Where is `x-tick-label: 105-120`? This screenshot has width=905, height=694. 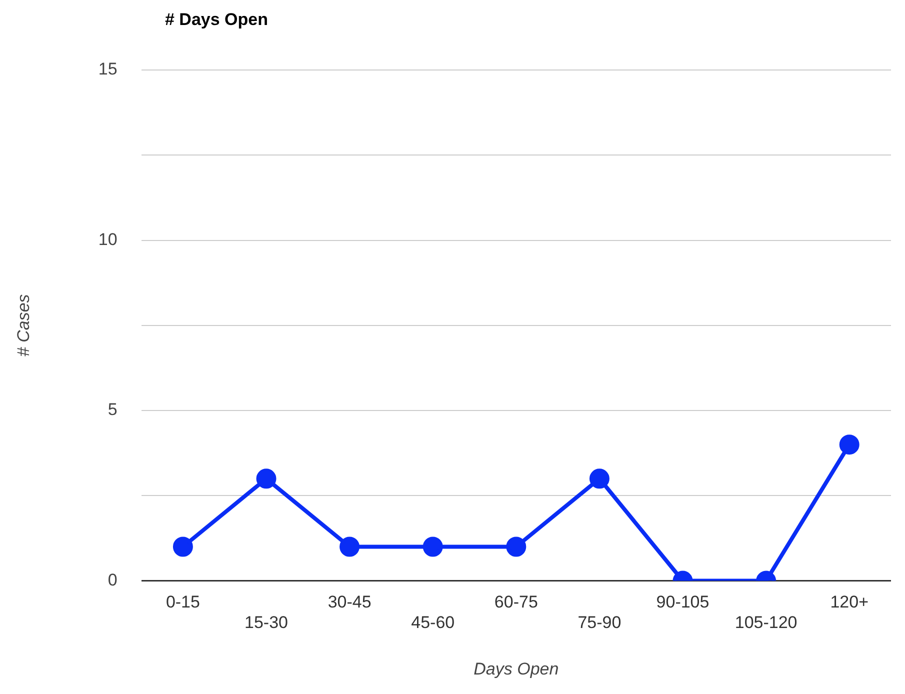 x-tick-label: 105-120 is located at coordinates (766, 622).